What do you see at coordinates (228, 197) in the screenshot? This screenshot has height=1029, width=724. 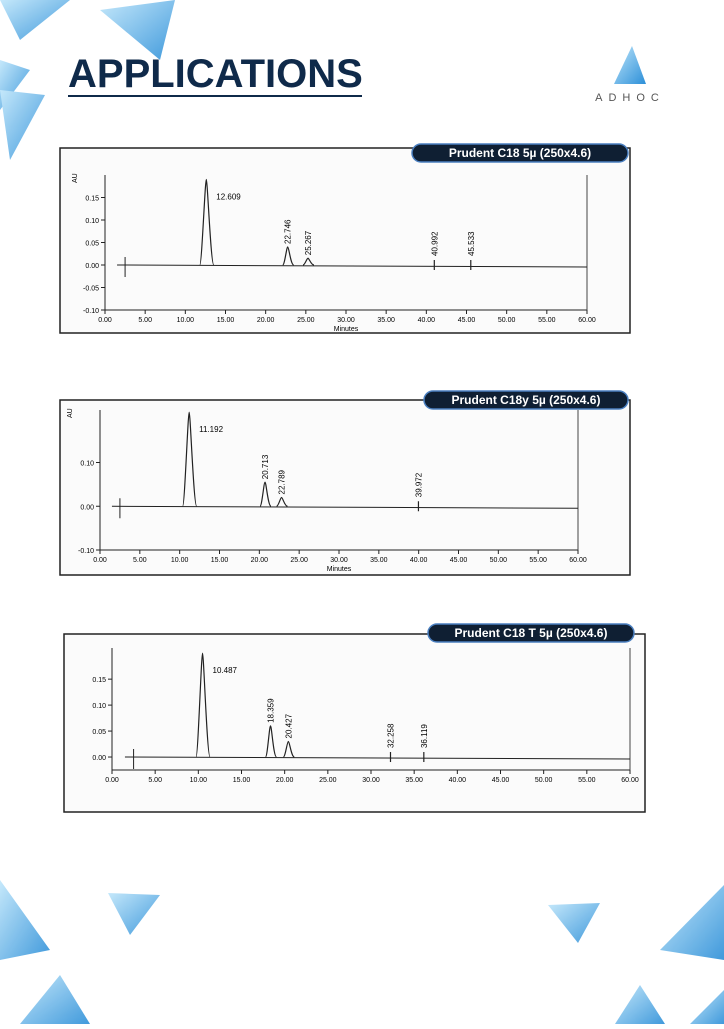 I see `peak-label: 12.609` at bounding box center [228, 197].